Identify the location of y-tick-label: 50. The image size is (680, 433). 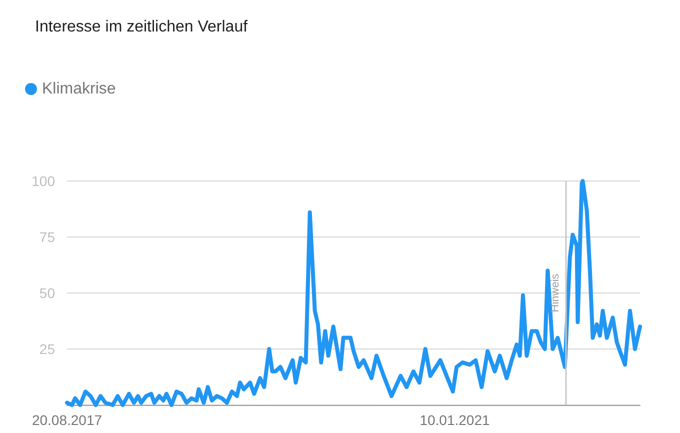
(47, 293).